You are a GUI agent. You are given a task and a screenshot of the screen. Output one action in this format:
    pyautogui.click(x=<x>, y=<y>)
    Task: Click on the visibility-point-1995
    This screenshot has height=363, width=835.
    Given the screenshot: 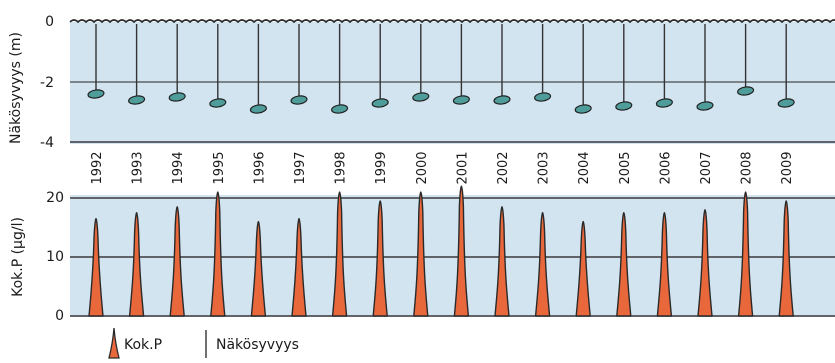 What is the action you would take?
    pyautogui.click(x=218, y=103)
    